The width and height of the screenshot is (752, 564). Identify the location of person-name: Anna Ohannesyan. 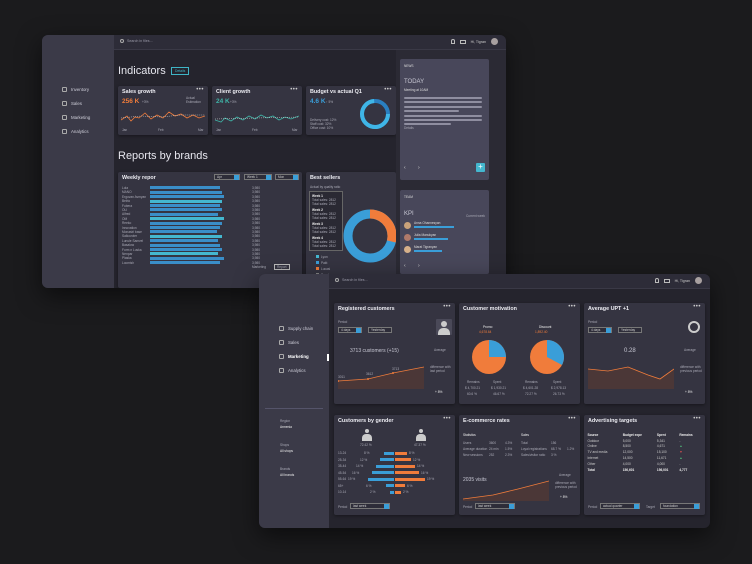
(427, 223).